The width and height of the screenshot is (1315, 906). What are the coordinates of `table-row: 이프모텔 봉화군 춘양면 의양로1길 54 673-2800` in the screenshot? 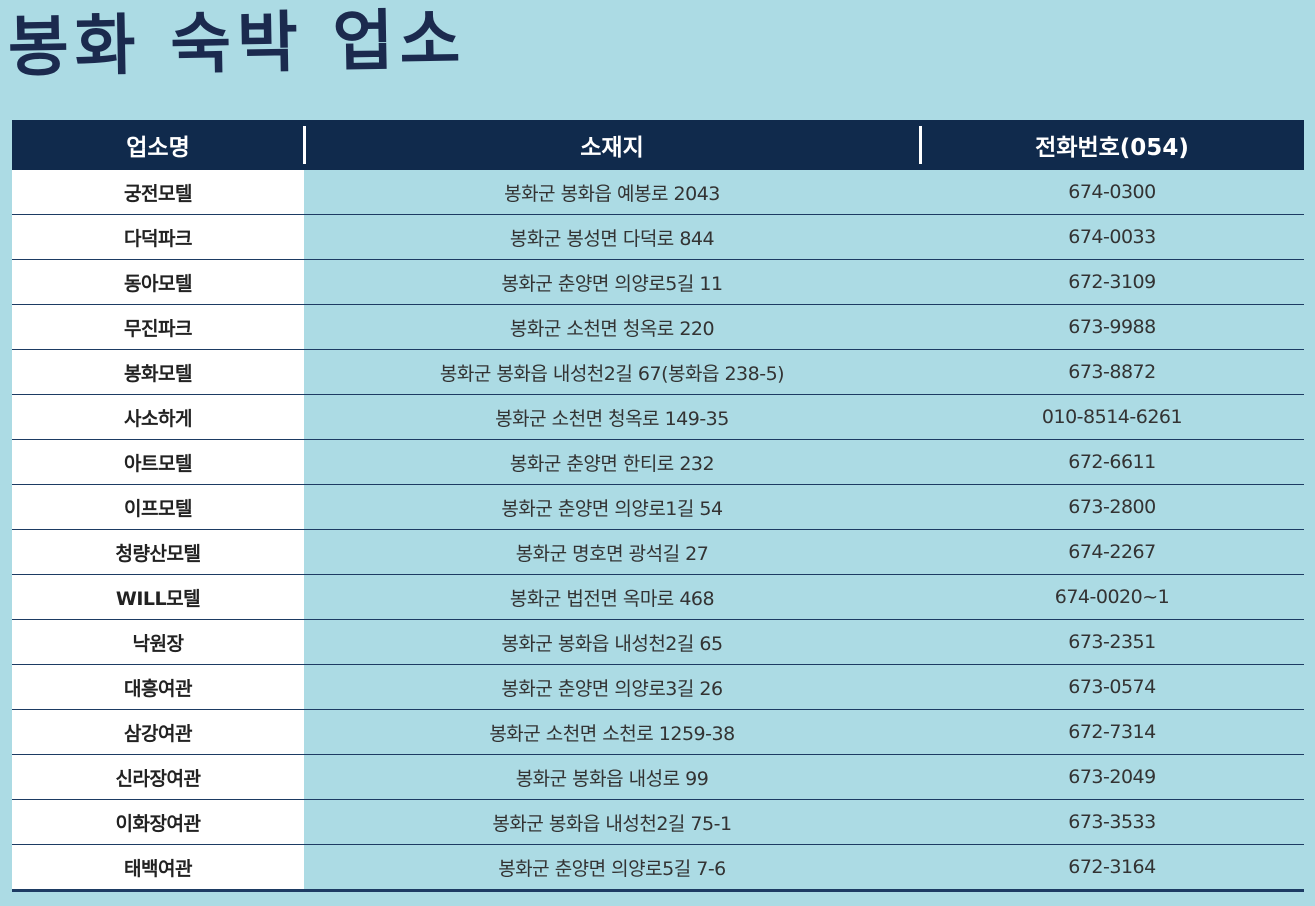 It's located at (658, 507).